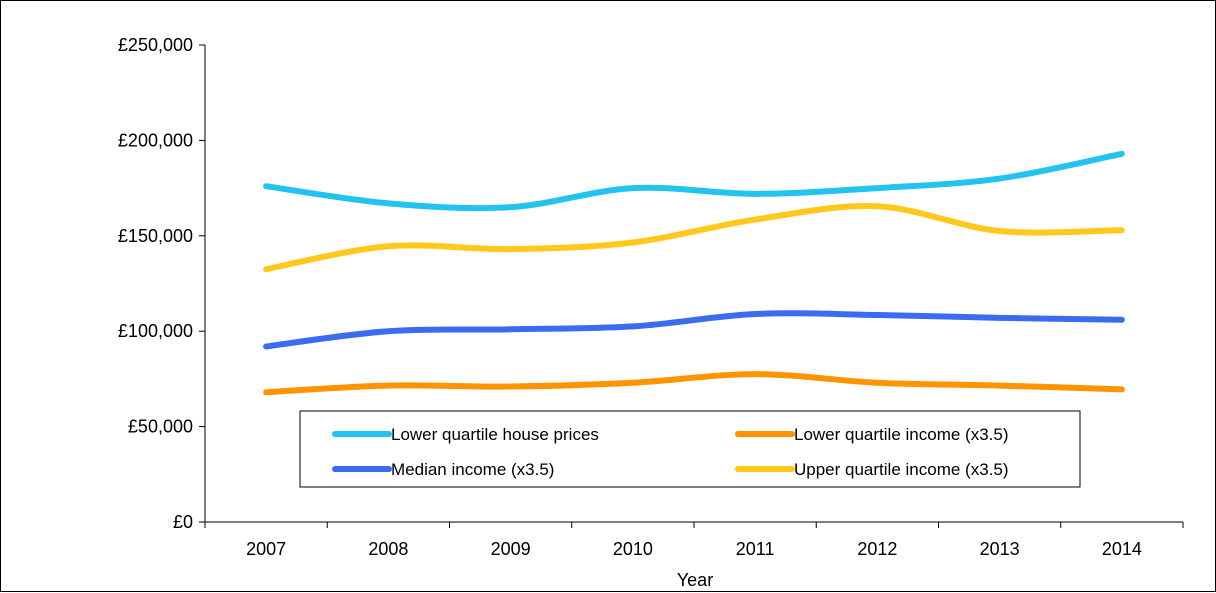 The image size is (1216, 593). I want to click on y-tick-label: £0, so click(183, 522).